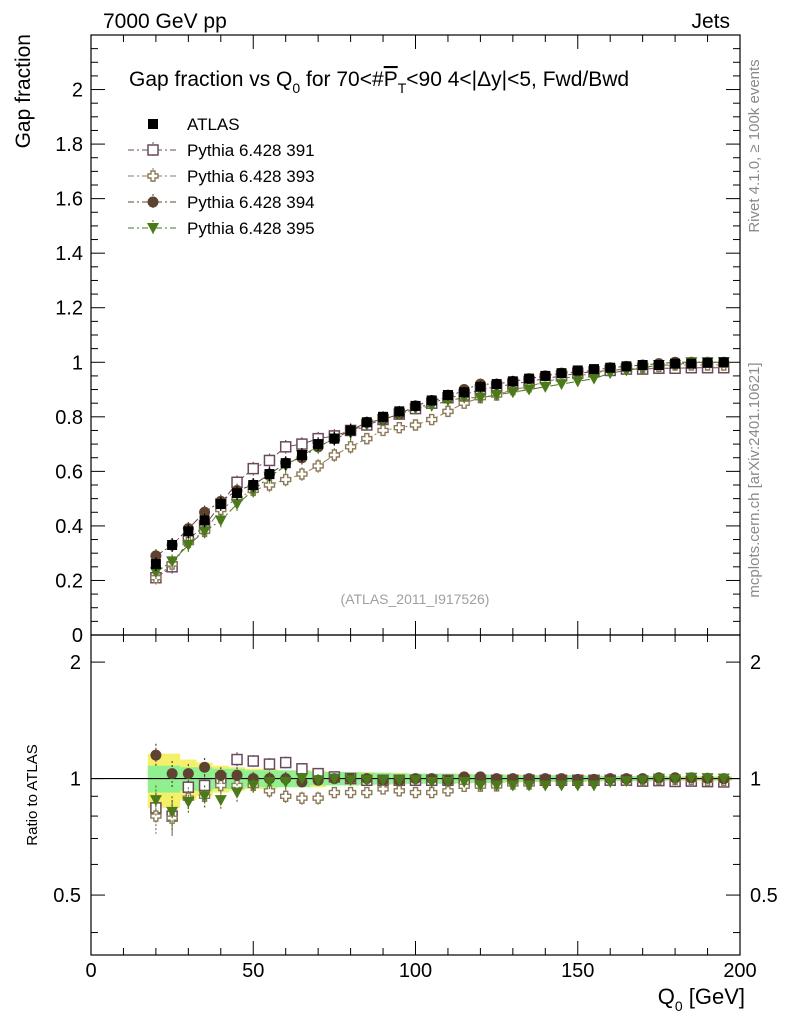 The width and height of the screenshot is (786, 1024). I want to click on main-y-tick-label: 1.2, so click(69, 309).